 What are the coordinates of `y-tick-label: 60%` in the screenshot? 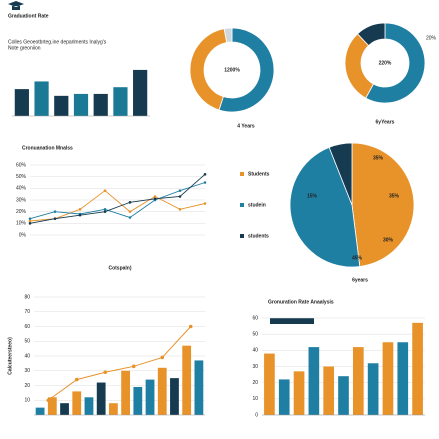 It's located at (21, 165).